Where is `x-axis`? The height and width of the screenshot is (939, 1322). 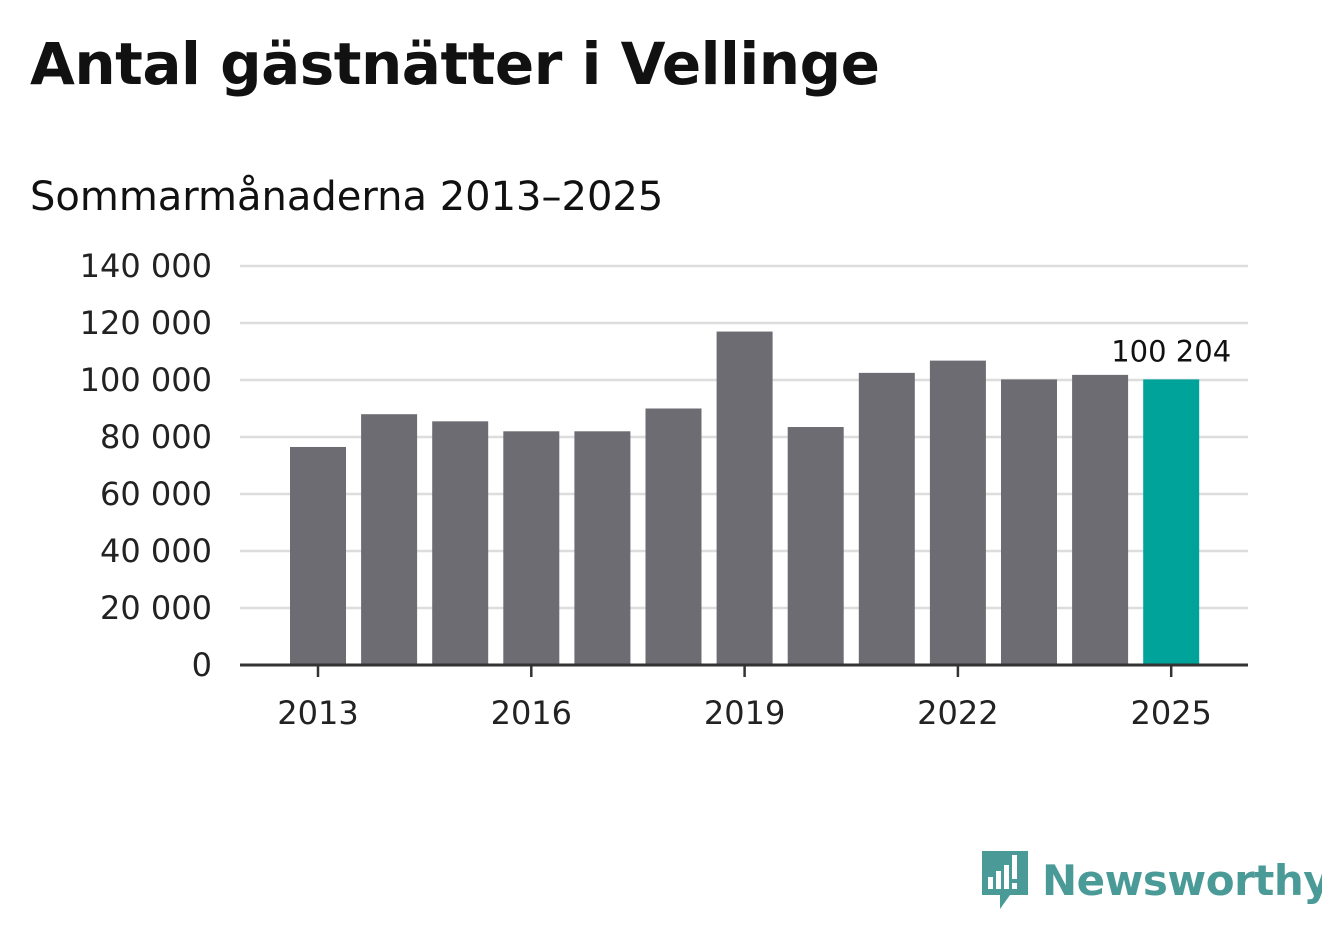
x-axis is located at coordinates (744, 670).